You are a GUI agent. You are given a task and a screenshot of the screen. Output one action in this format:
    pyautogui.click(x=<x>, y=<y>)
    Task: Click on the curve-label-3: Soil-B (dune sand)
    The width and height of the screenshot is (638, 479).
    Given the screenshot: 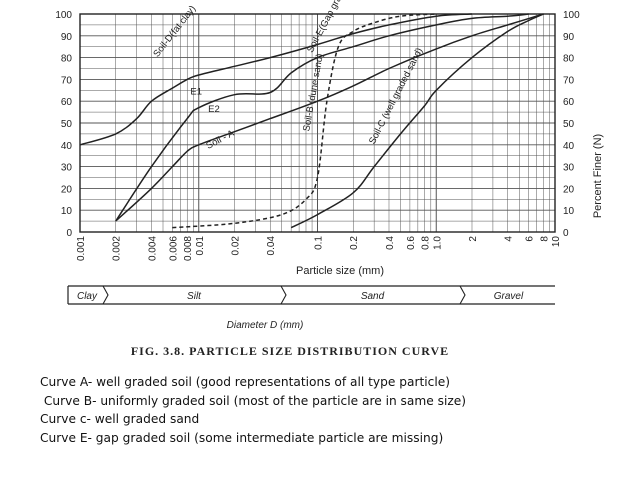 What is the action you would take?
    pyautogui.click(x=313, y=92)
    